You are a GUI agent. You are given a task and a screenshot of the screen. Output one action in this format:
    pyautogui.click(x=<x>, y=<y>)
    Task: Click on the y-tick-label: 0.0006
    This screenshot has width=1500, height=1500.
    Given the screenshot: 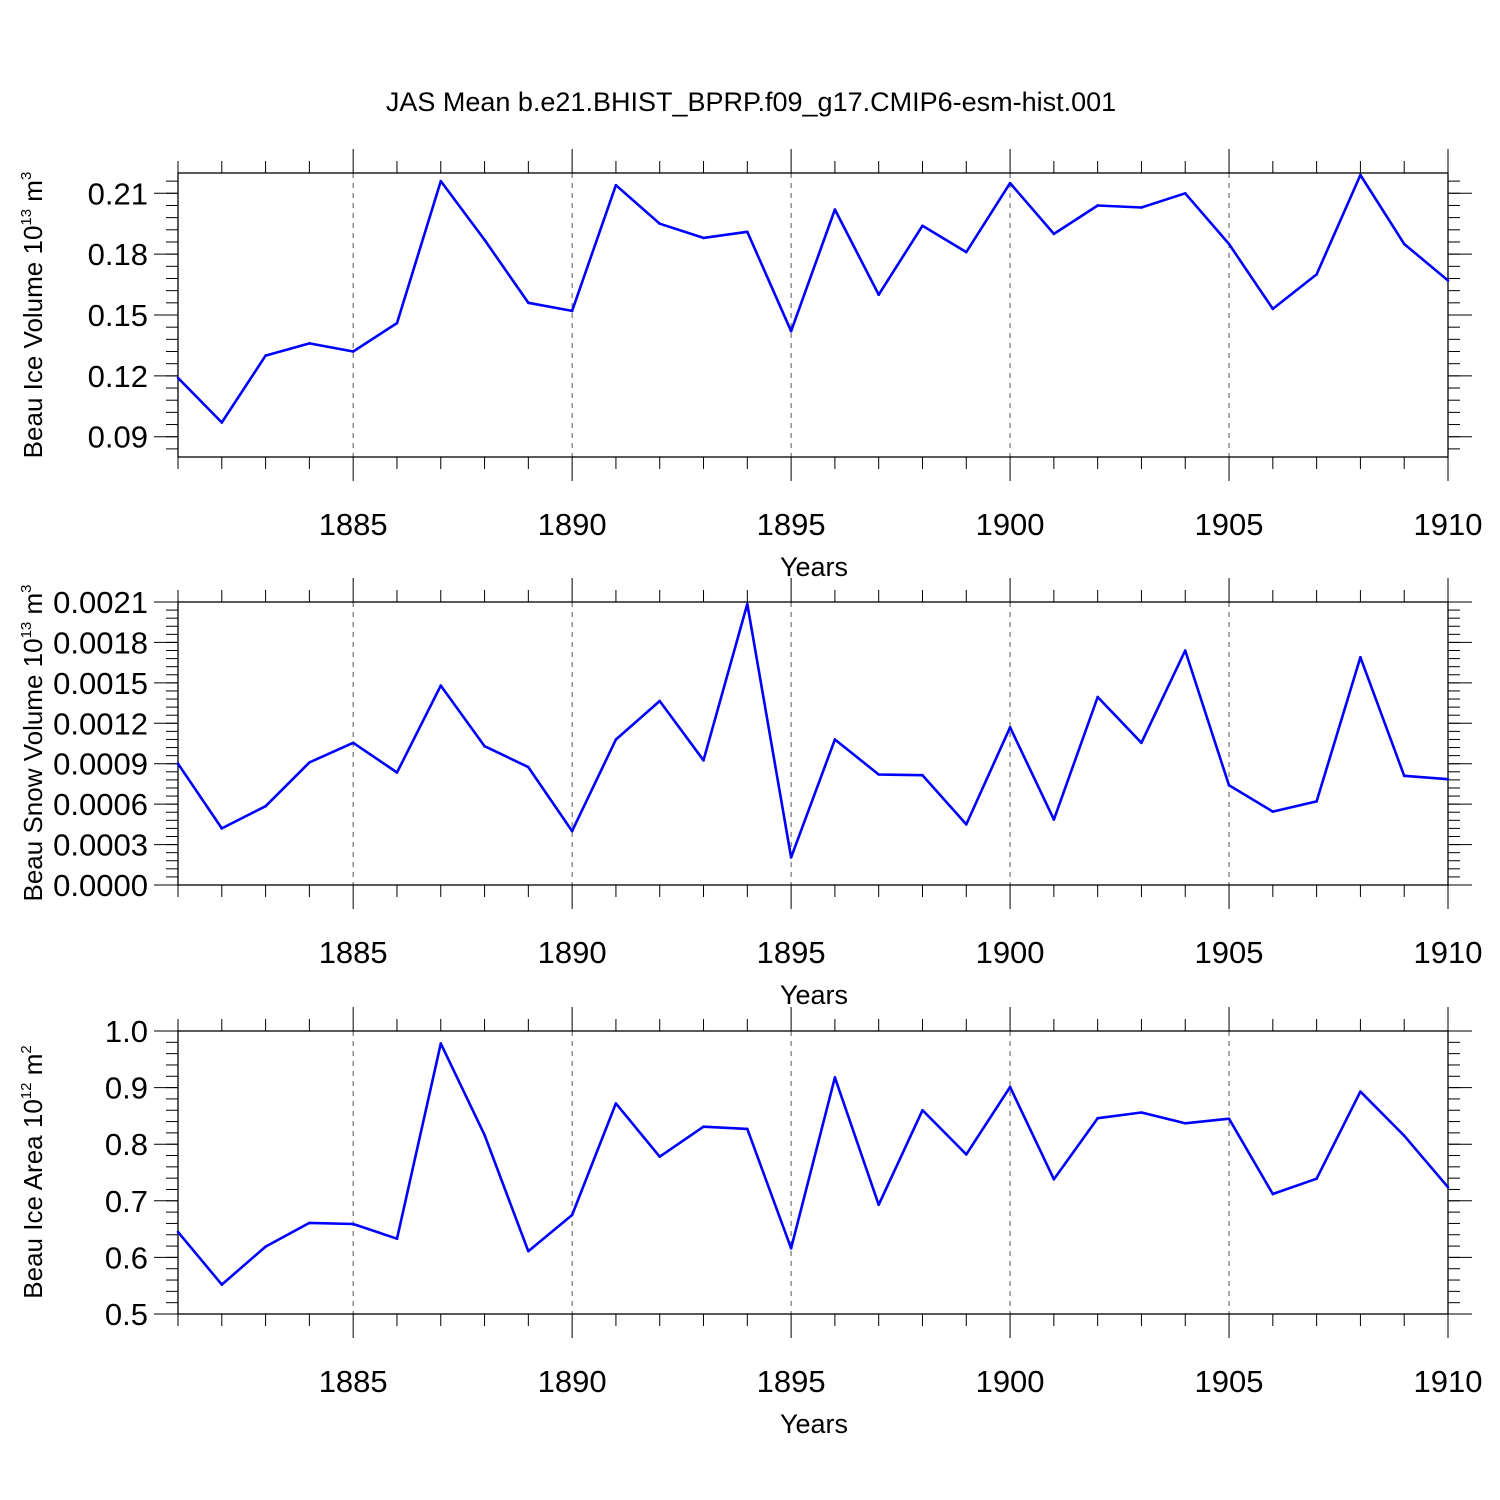 What is the action you would take?
    pyautogui.click(x=100, y=804)
    